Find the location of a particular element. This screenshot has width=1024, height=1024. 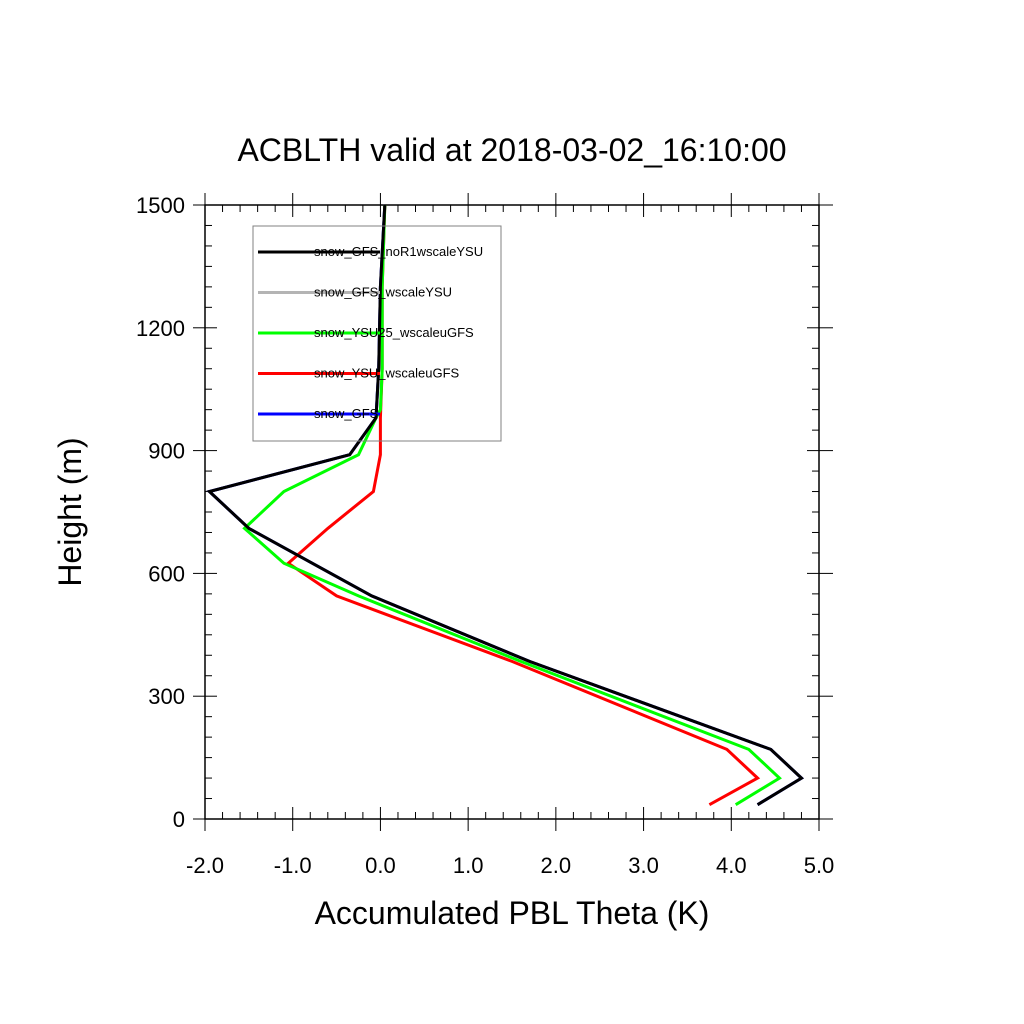

legend-item-snow-ysu25-wscaleugfs: snow_YSU25_wscaleuGFS is located at coordinates (366, 332).